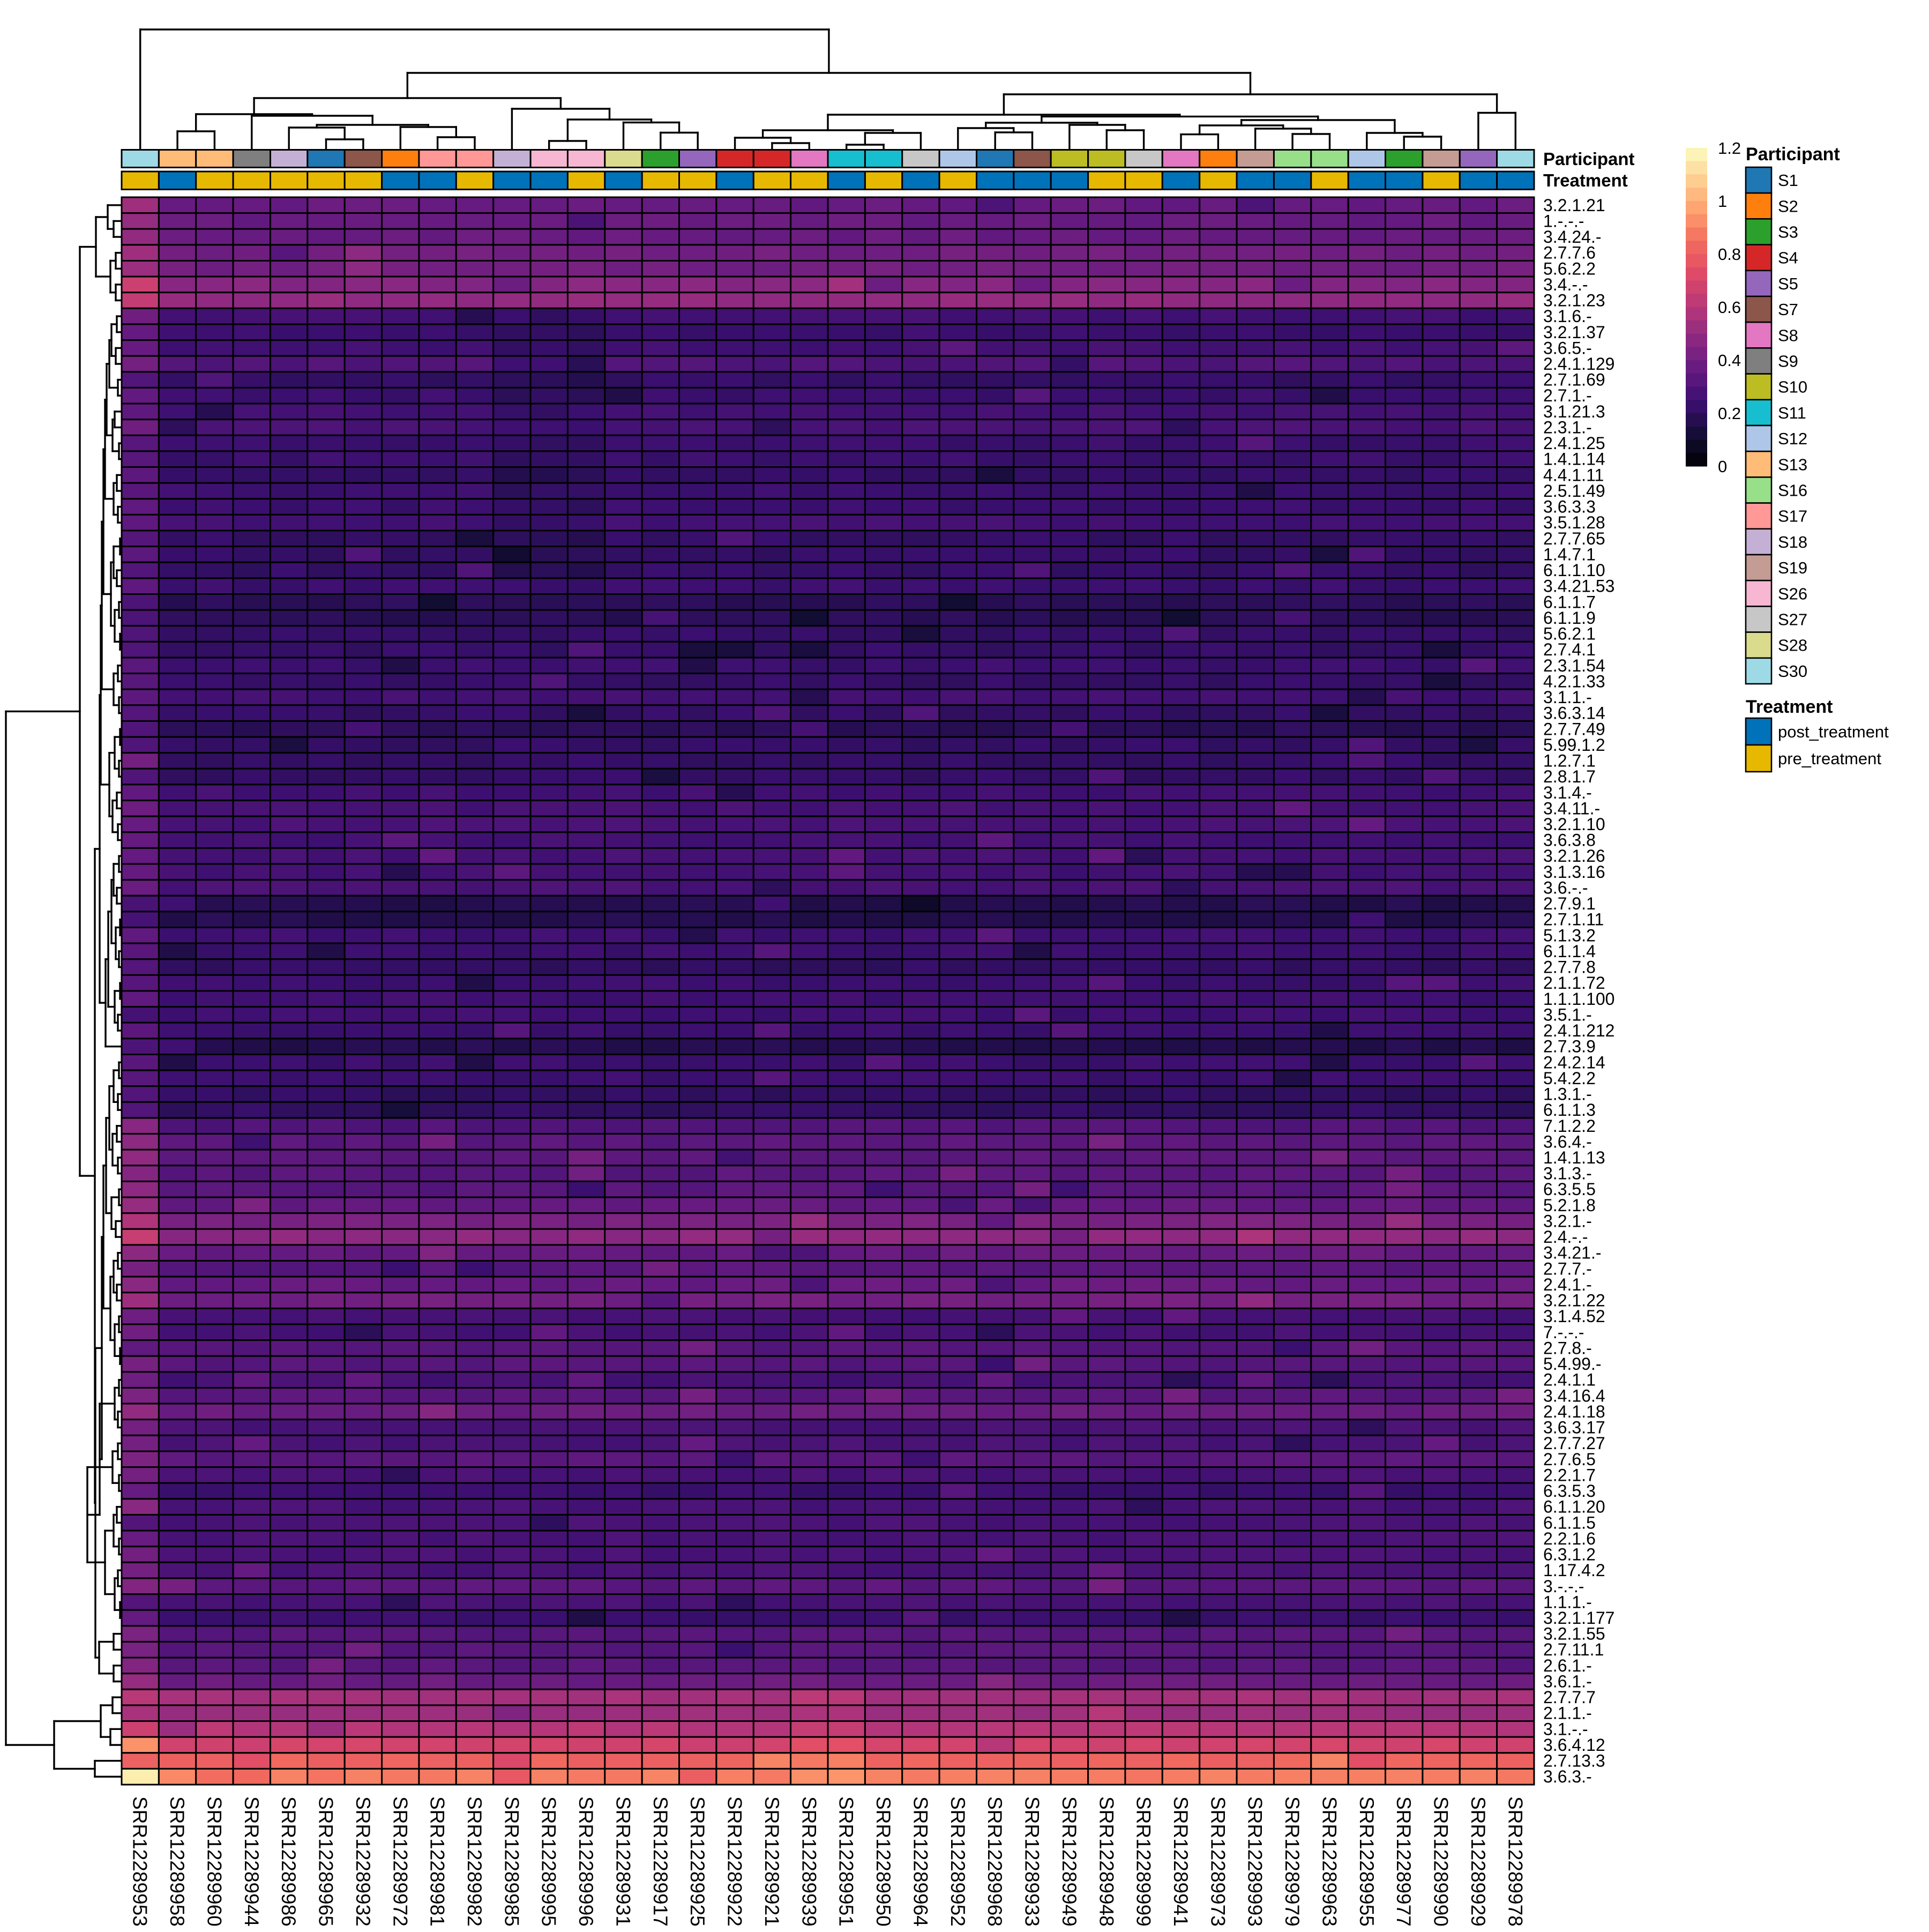  Describe the element at coordinates (1585, 180) in the screenshot. I see `svg-text: Treatment` at that location.